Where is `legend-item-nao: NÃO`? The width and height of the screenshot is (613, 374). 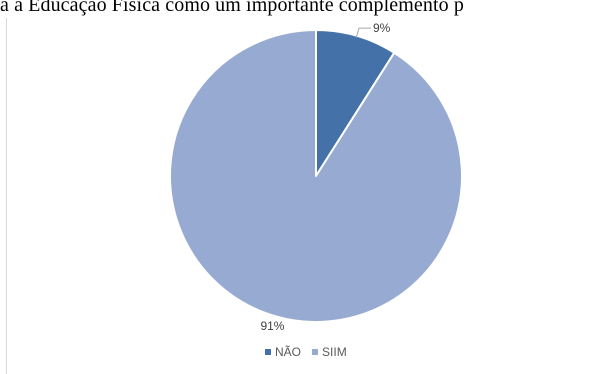
legend-item-nao: NÃO is located at coordinates (283, 352).